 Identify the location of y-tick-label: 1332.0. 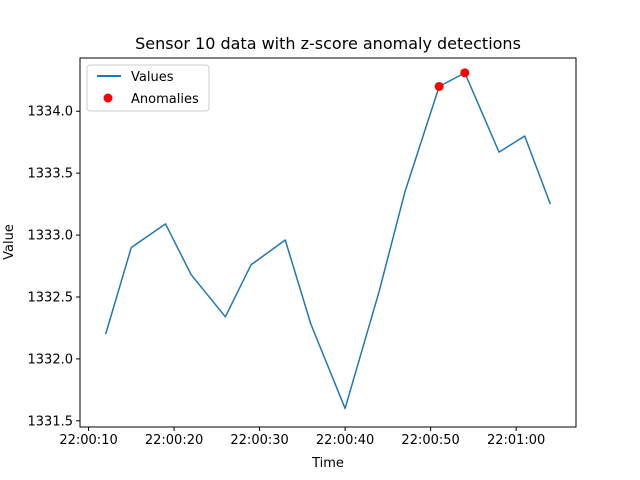
(51, 359).